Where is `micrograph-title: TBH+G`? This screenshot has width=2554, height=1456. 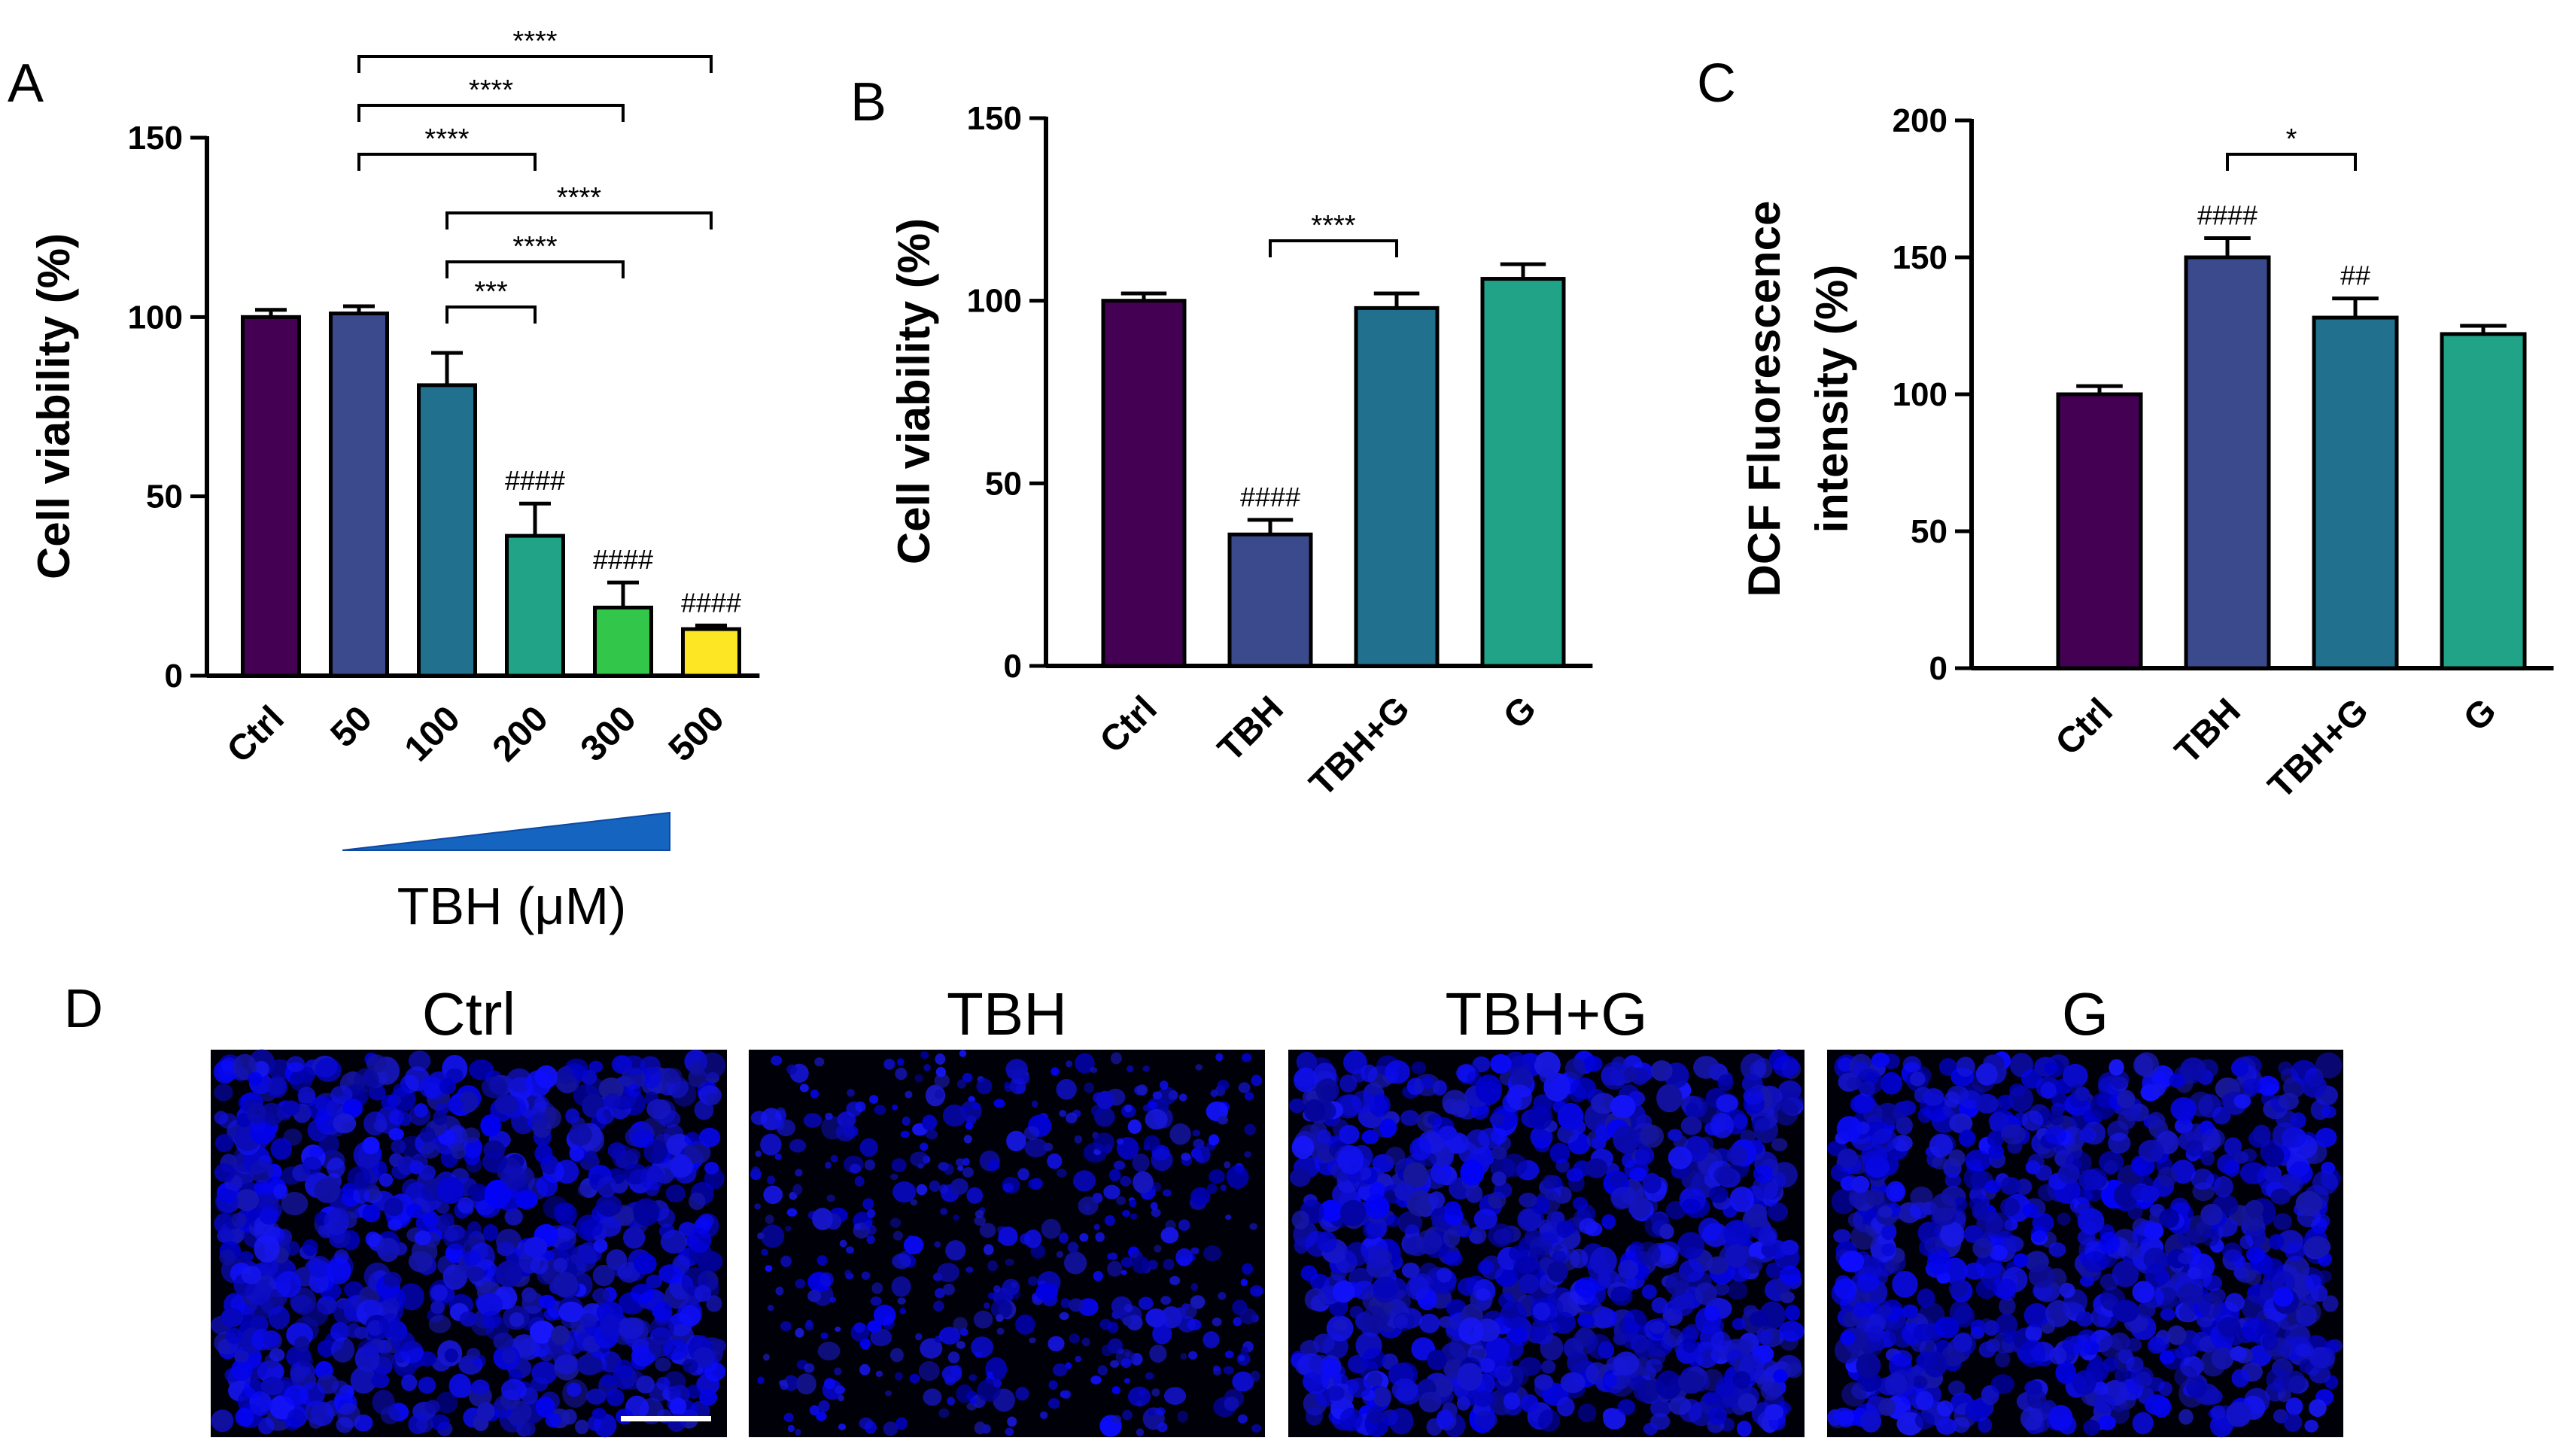
micrograph-title: TBH+G is located at coordinates (1547, 1013).